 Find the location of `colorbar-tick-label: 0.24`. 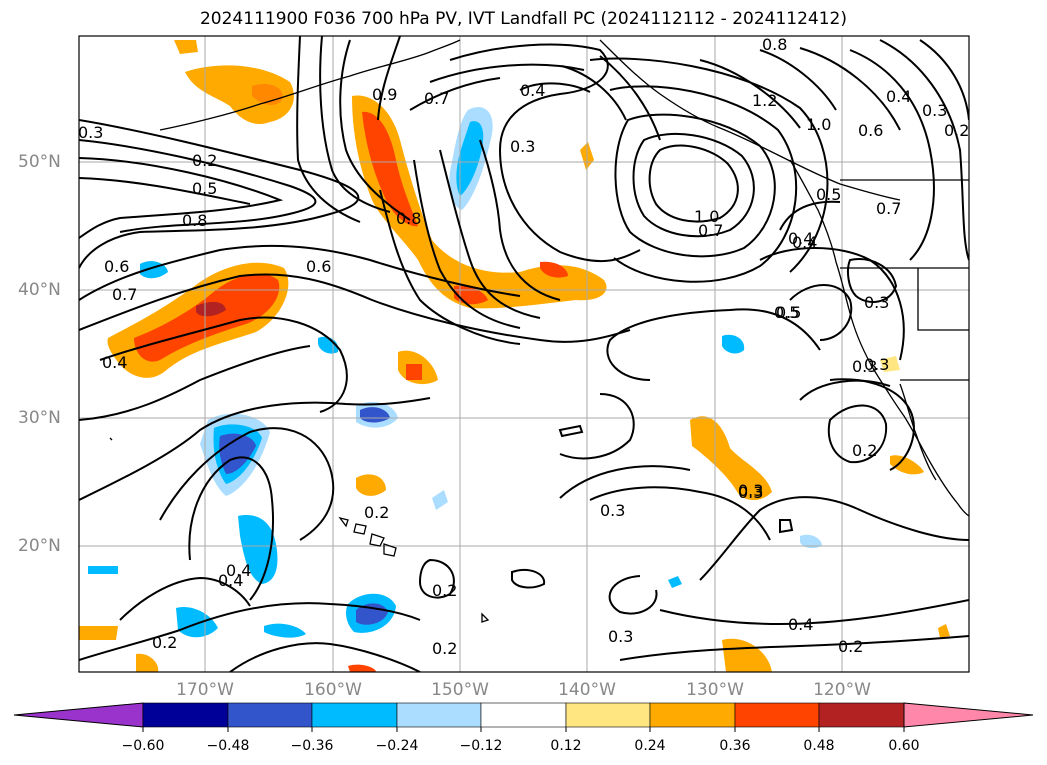

colorbar-tick-label: 0.24 is located at coordinates (650, 746).